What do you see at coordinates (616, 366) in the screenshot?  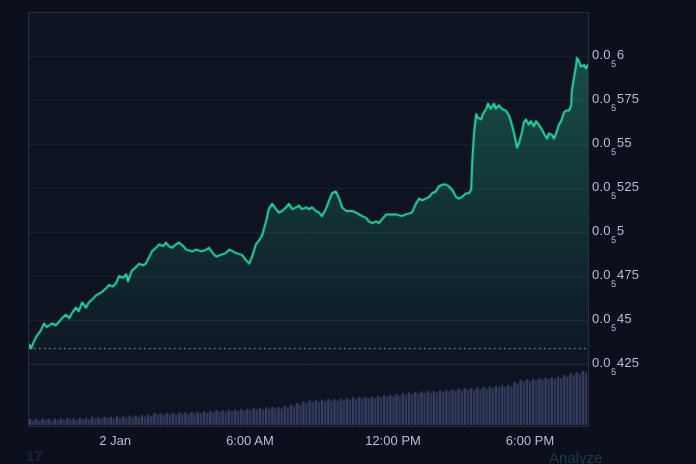 I see `price-tick-label: 0.05425` at bounding box center [616, 366].